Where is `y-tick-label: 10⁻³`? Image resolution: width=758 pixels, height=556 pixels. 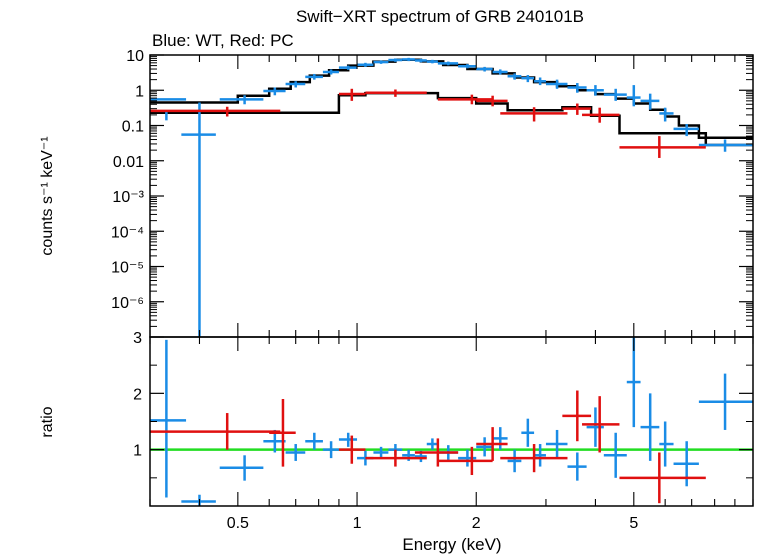
y-tick-label: 10⁻³ is located at coordinates (128, 197).